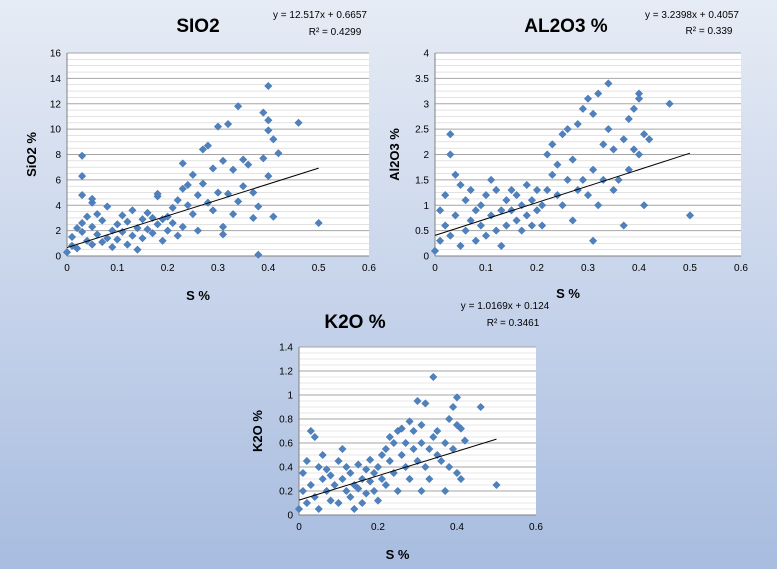  Describe the element at coordinates (67, 268) in the screenshot. I see `x-tick-label: 0` at that location.